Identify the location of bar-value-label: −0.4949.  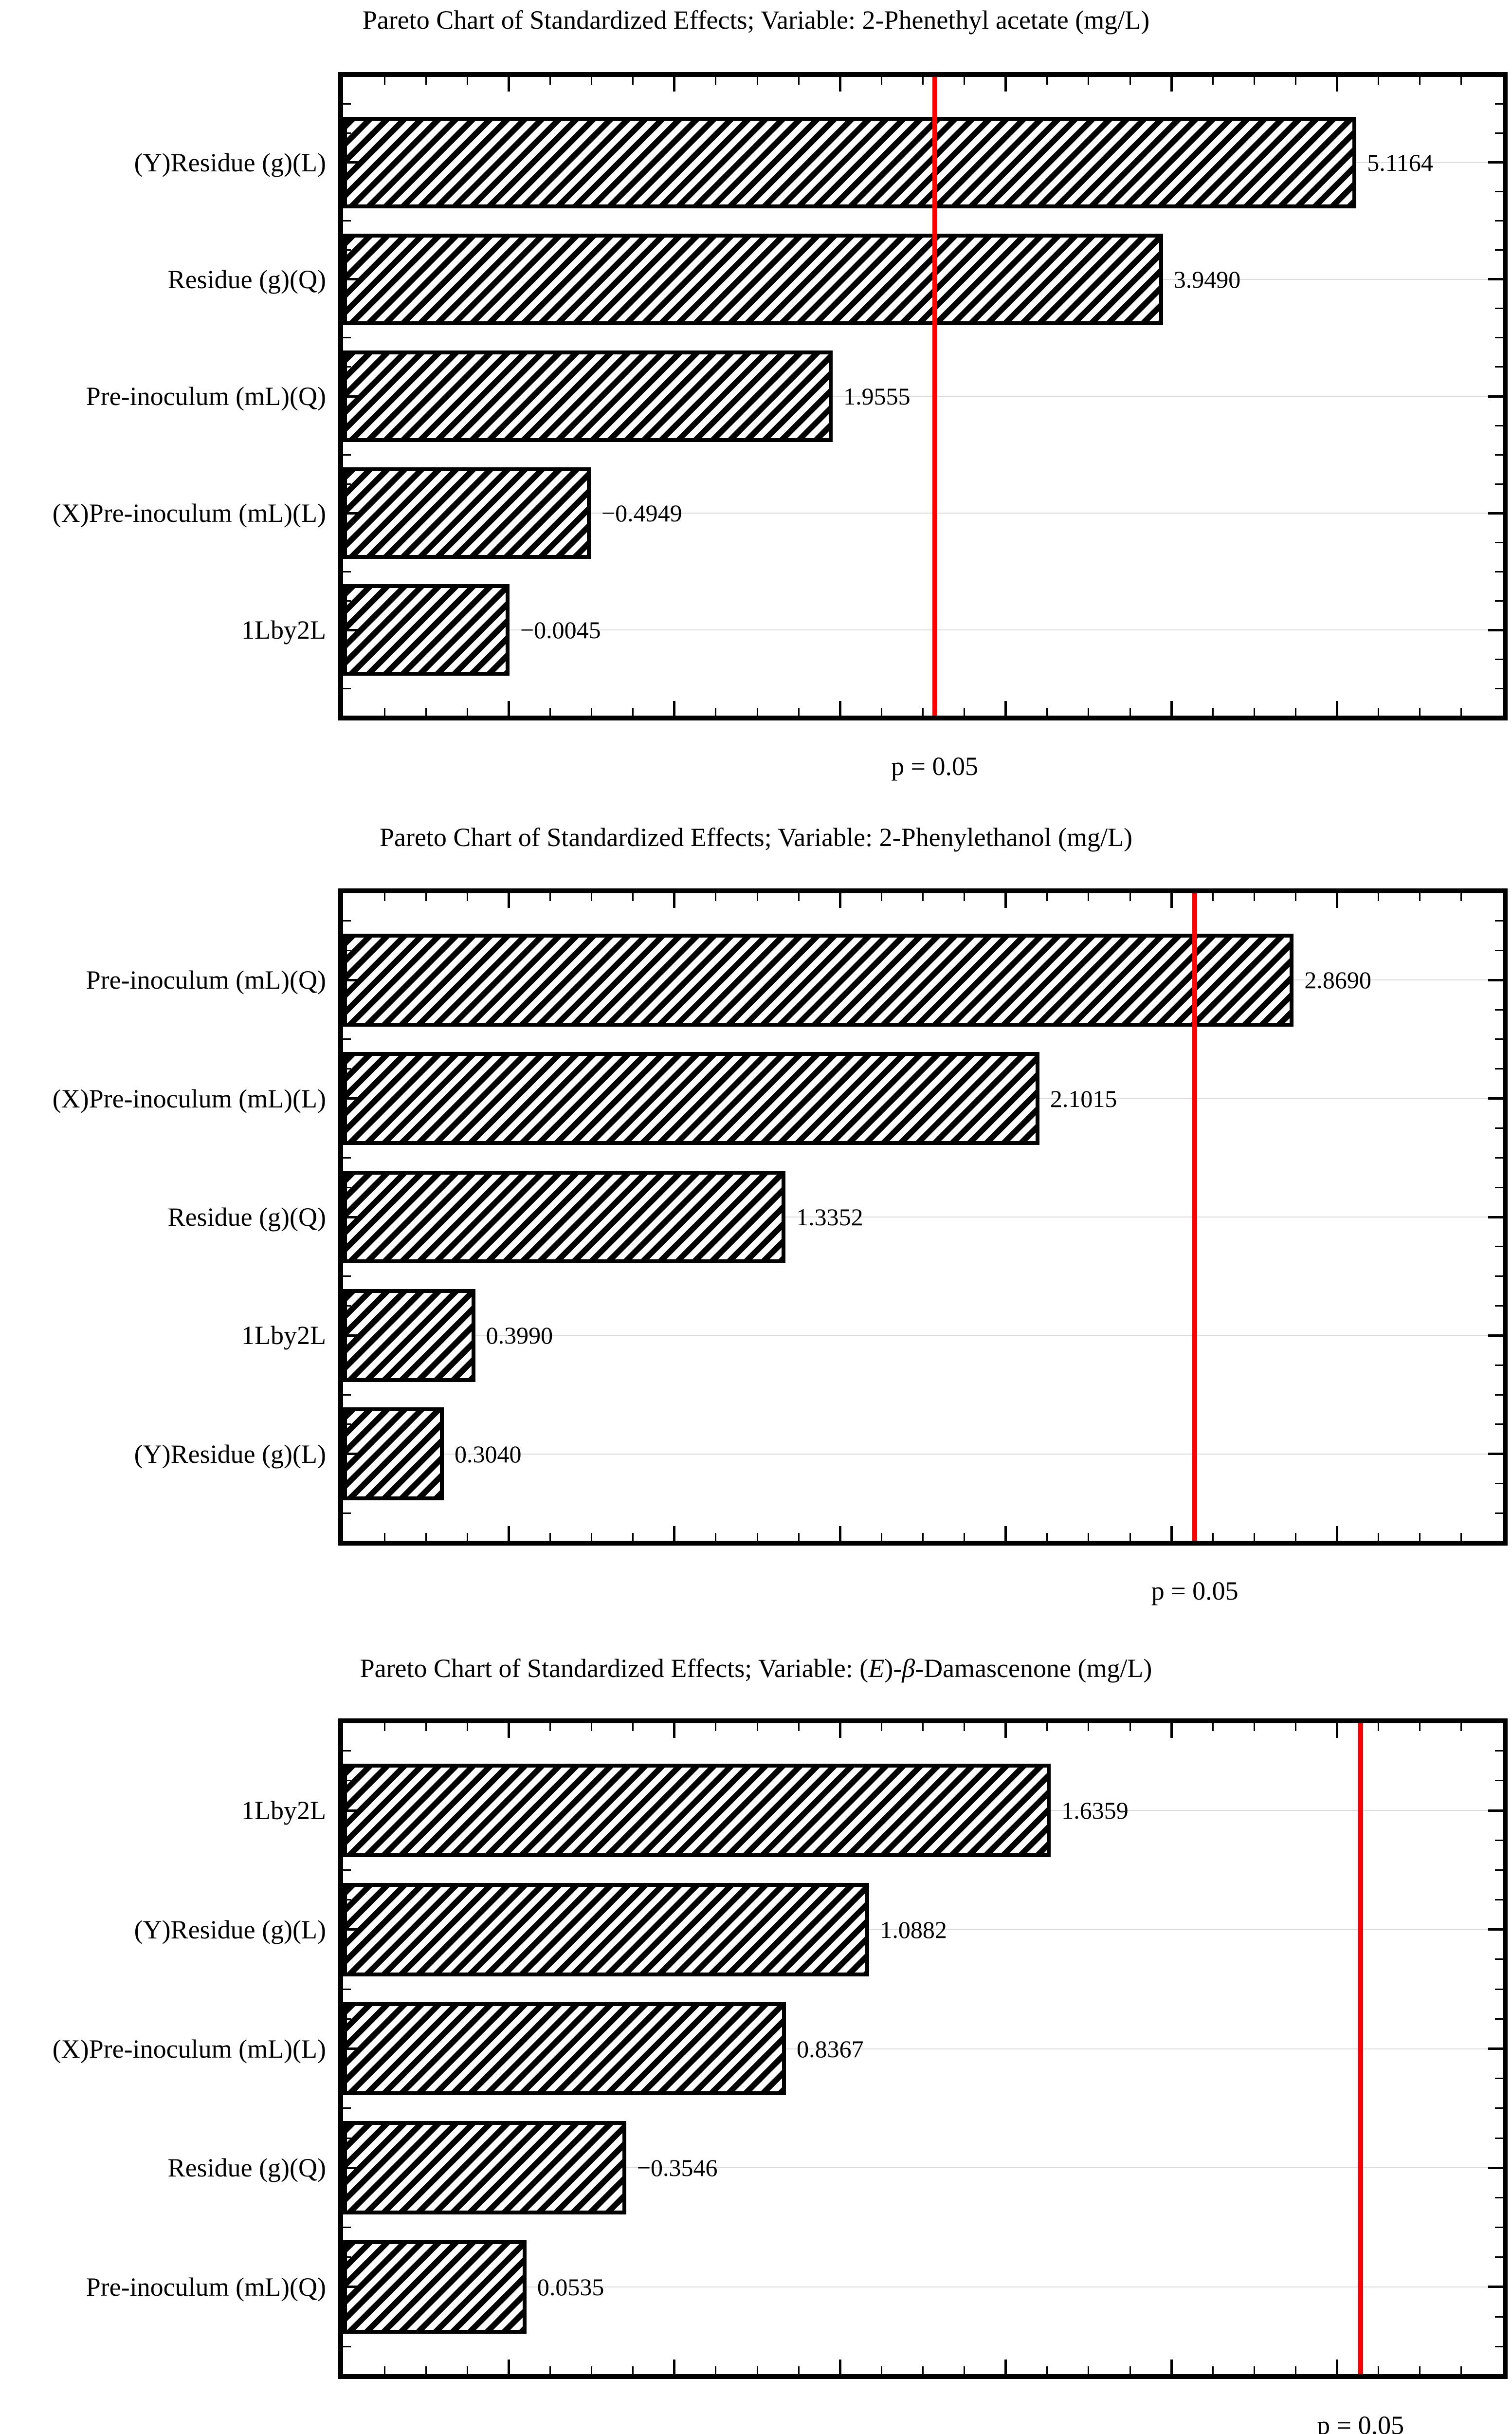
(641, 513).